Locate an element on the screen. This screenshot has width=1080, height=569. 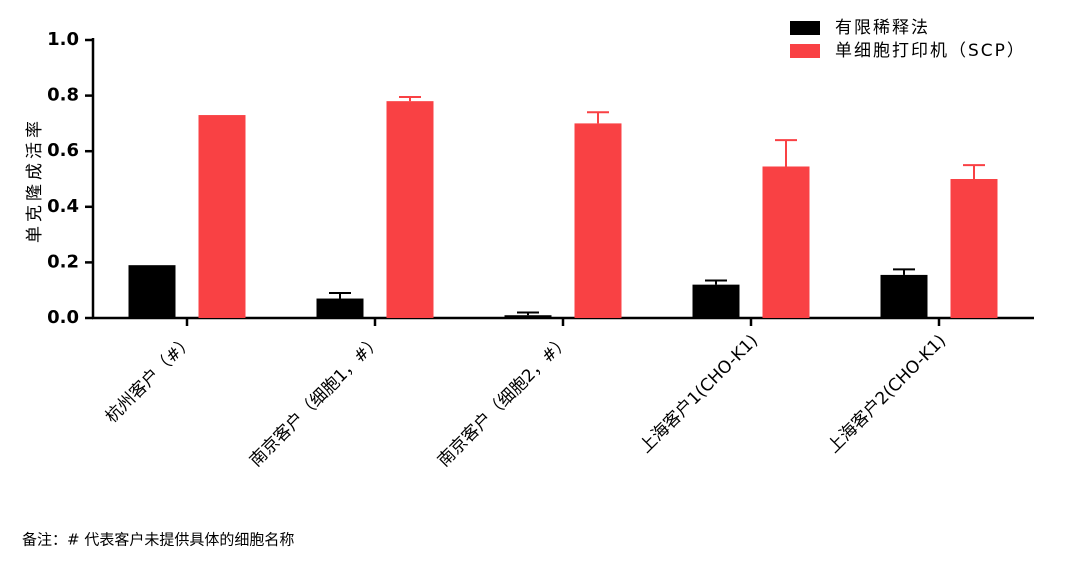
y-tick-label: 0.6 is located at coordinates (63, 150).